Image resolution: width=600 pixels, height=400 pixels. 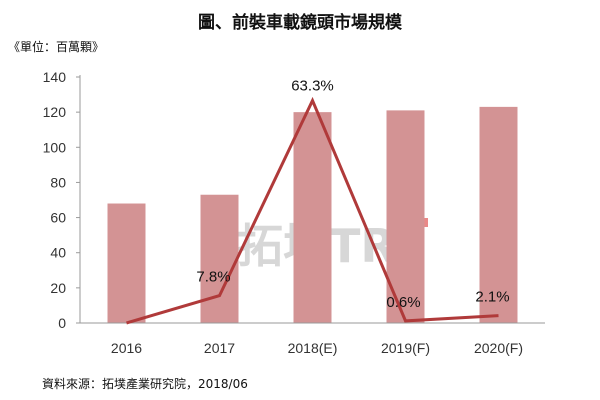 What do you see at coordinates (55, 147) in the screenshot?
I see `y-tick-label-100: 100` at bounding box center [55, 147].